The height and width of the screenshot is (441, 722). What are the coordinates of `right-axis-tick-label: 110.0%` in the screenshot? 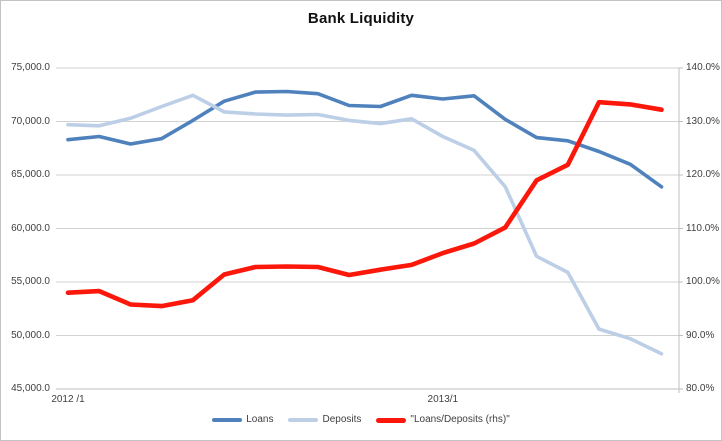 It's located at (703, 228).